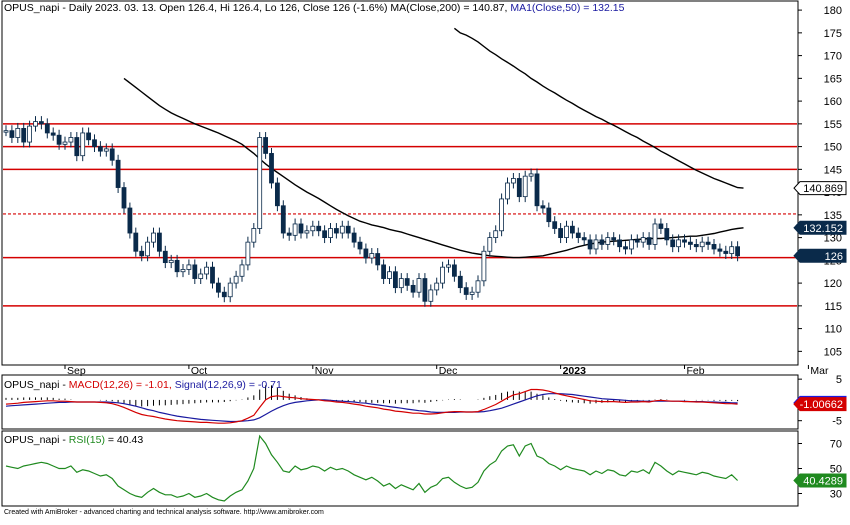 This screenshot has height=525, width=850. I want to click on macd-tick-label: -5, so click(837, 422).